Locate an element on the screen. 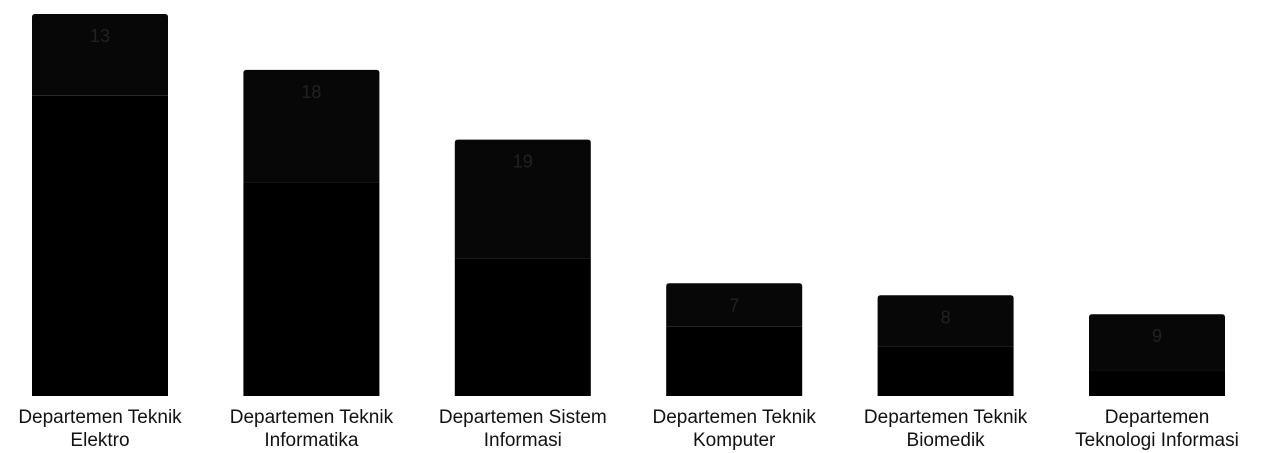  bar-value-label-5: 8 is located at coordinates (946, 317).